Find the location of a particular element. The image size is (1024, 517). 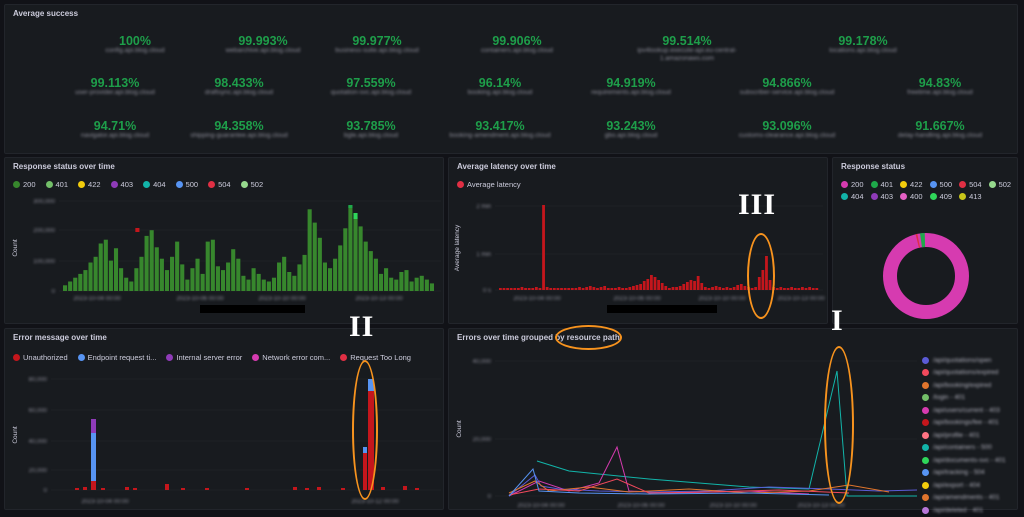

bar-internal-error is located at coordinates (93, 426).